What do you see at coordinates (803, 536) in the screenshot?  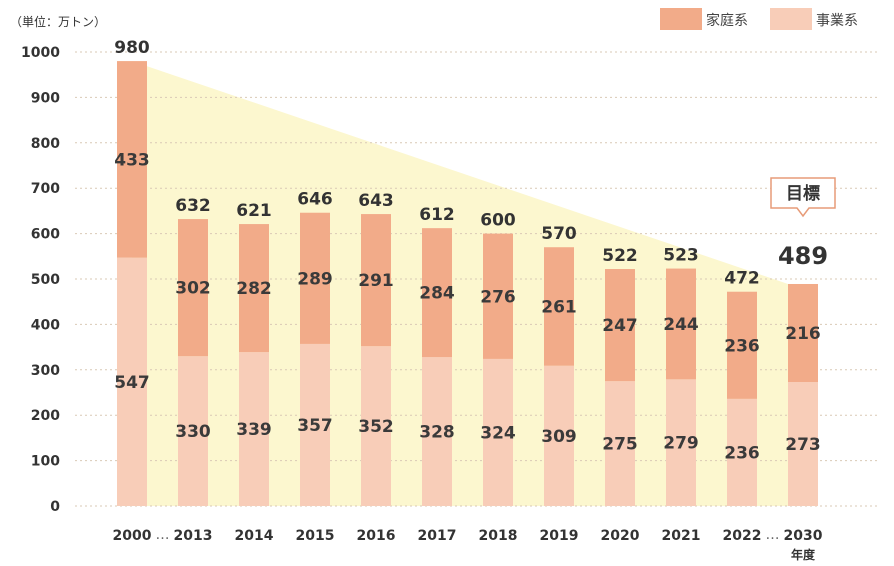 I see `x-tick-label: 2030` at bounding box center [803, 536].